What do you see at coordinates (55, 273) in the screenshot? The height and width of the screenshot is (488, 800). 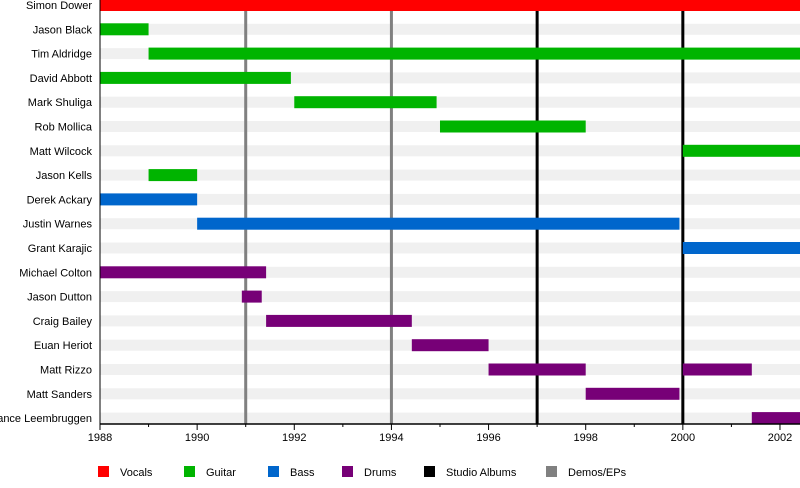 I see `member-label: Michael Colton` at bounding box center [55, 273].